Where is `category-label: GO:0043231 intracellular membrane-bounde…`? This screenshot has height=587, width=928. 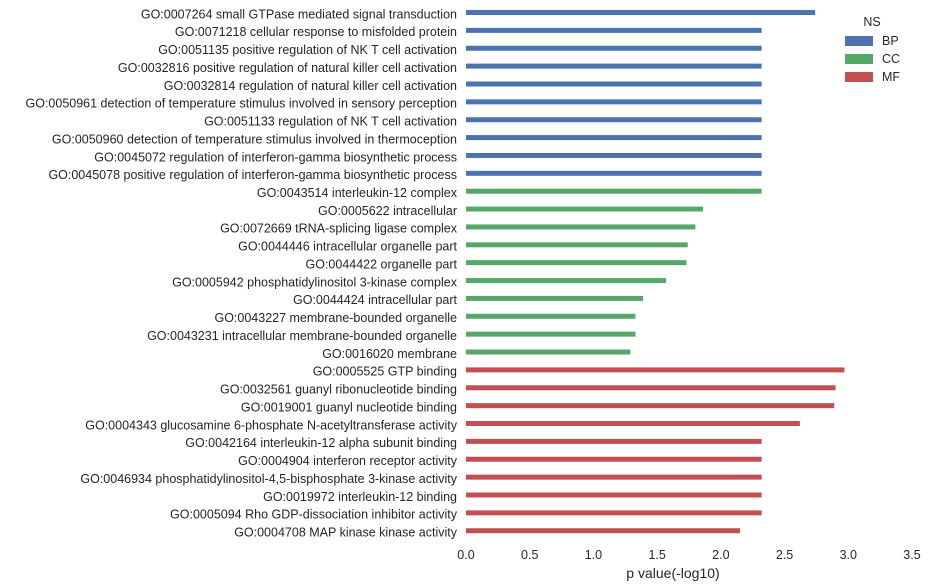
category-label: GO:0043231 intracellular membrane-bounde… is located at coordinates (302, 336).